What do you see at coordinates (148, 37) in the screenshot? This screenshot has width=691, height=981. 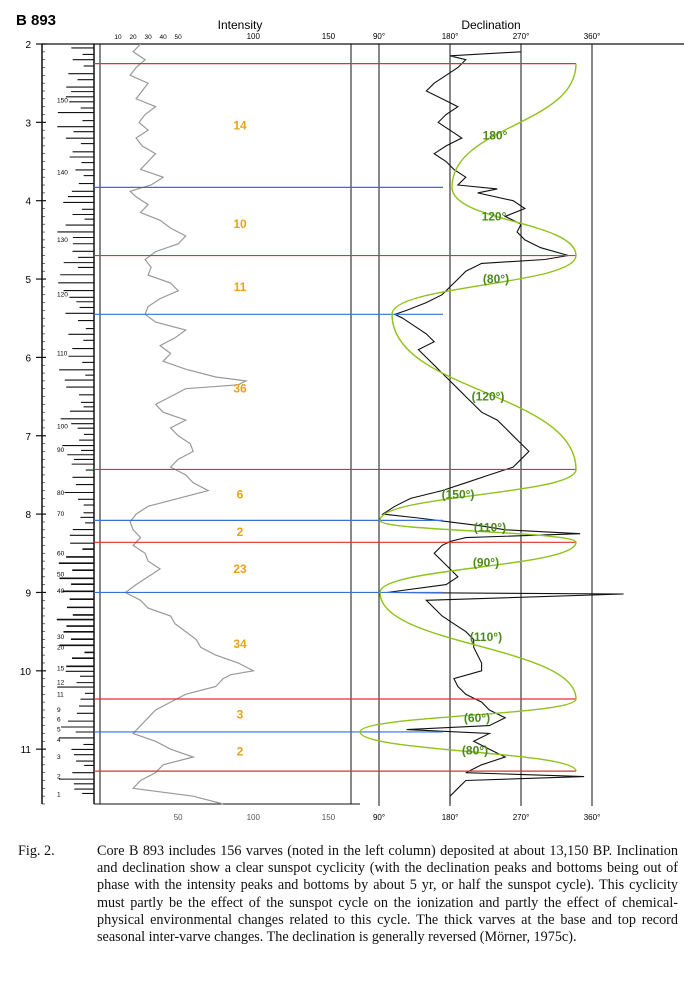 I see `intensity-top-tick: 30` at bounding box center [148, 37].